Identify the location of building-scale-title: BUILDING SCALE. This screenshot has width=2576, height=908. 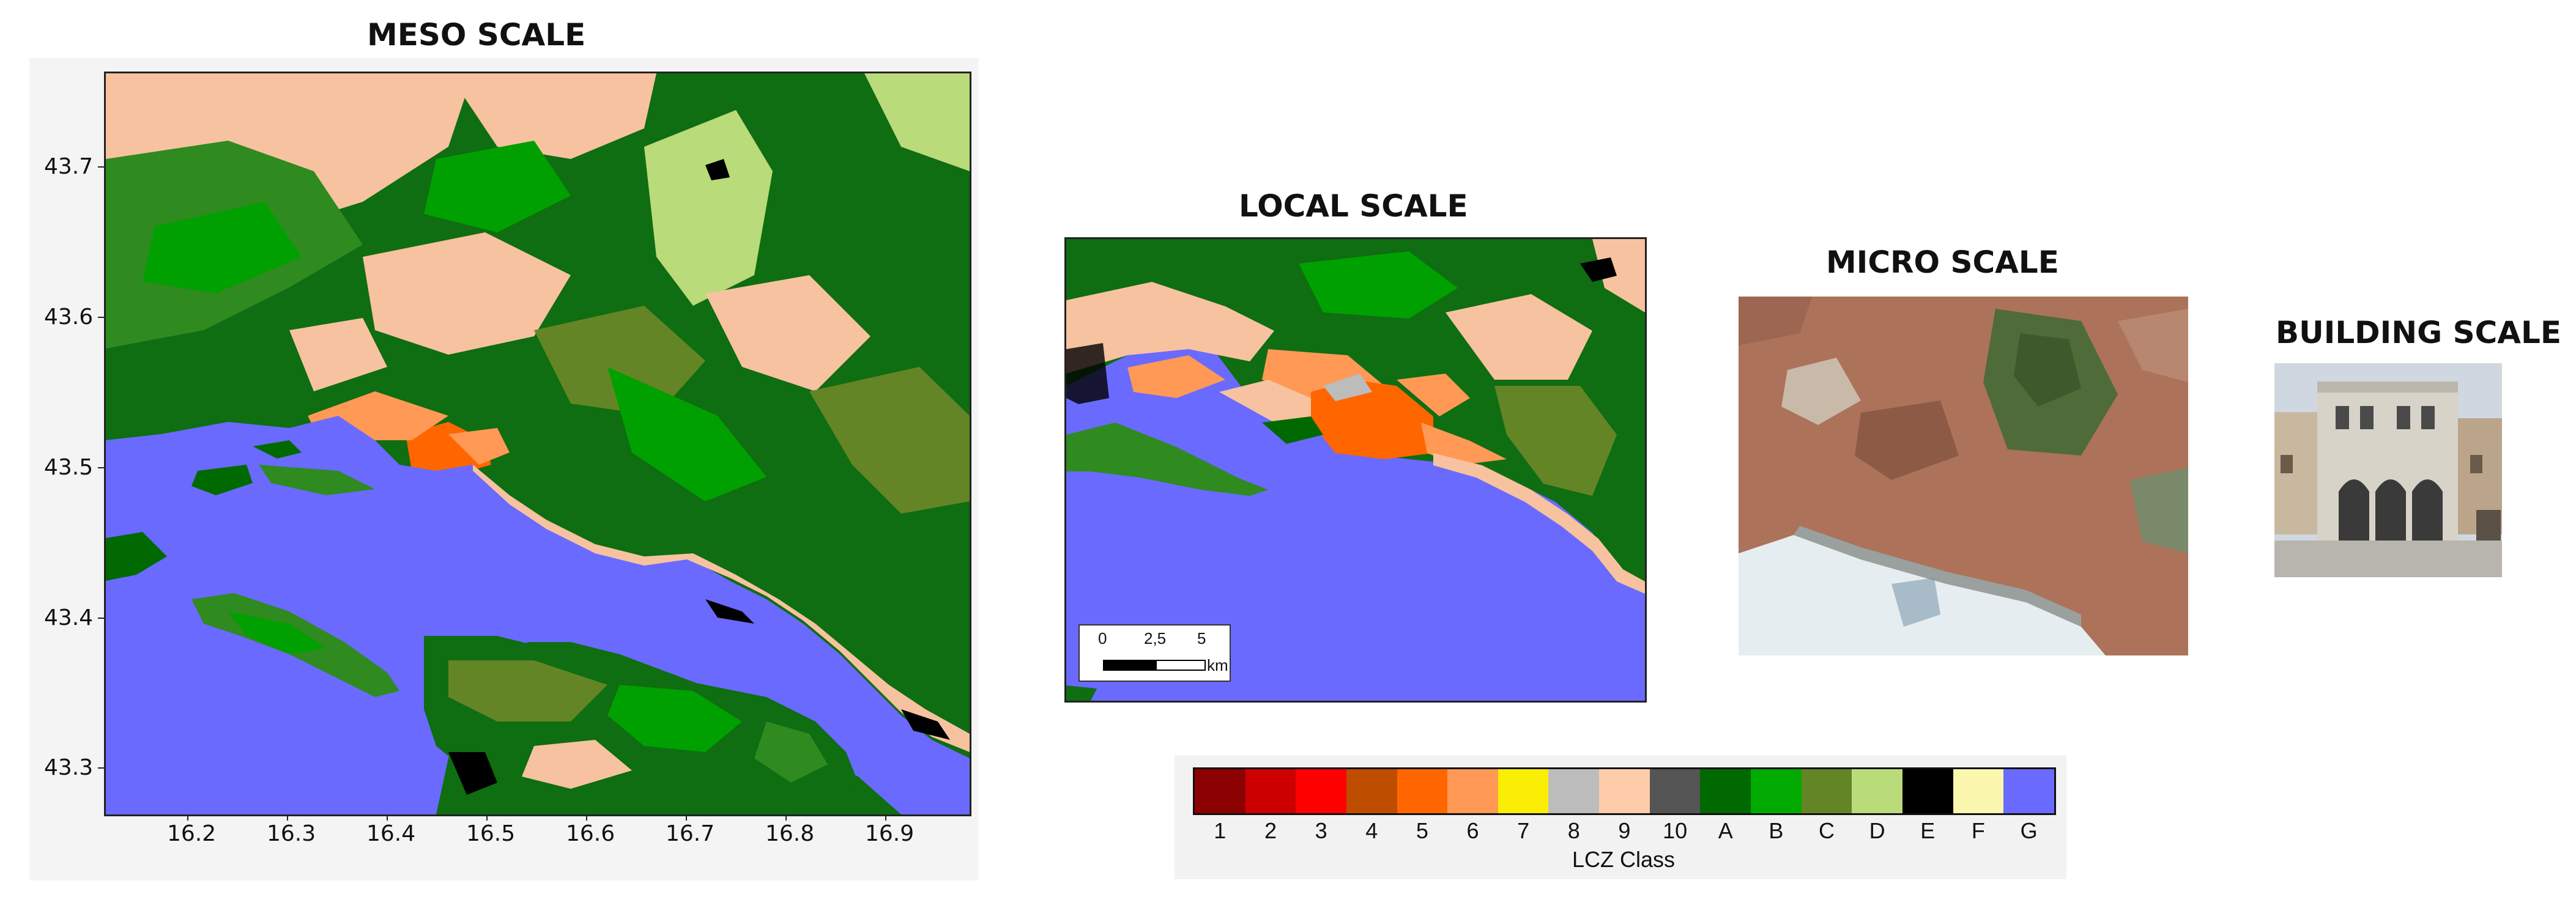
(2418, 332).